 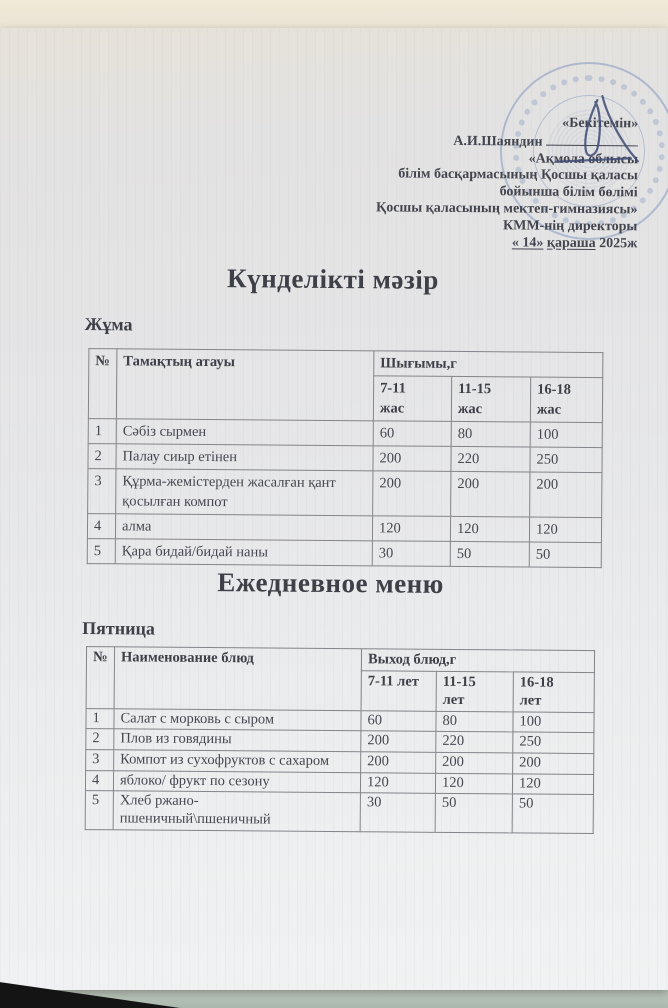 What do you see at coordinates (597, 129) in the screenshot?
I see `signature-icon` at bounding box center [597, 129].